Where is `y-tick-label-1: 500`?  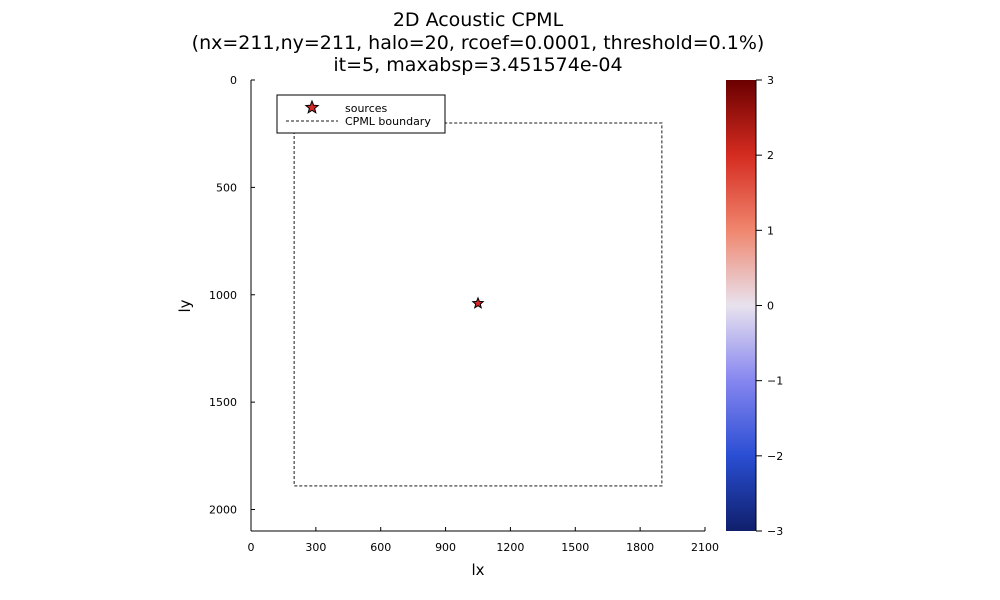 y-tick-label-1: 500 is located at coordinates (226, 187).